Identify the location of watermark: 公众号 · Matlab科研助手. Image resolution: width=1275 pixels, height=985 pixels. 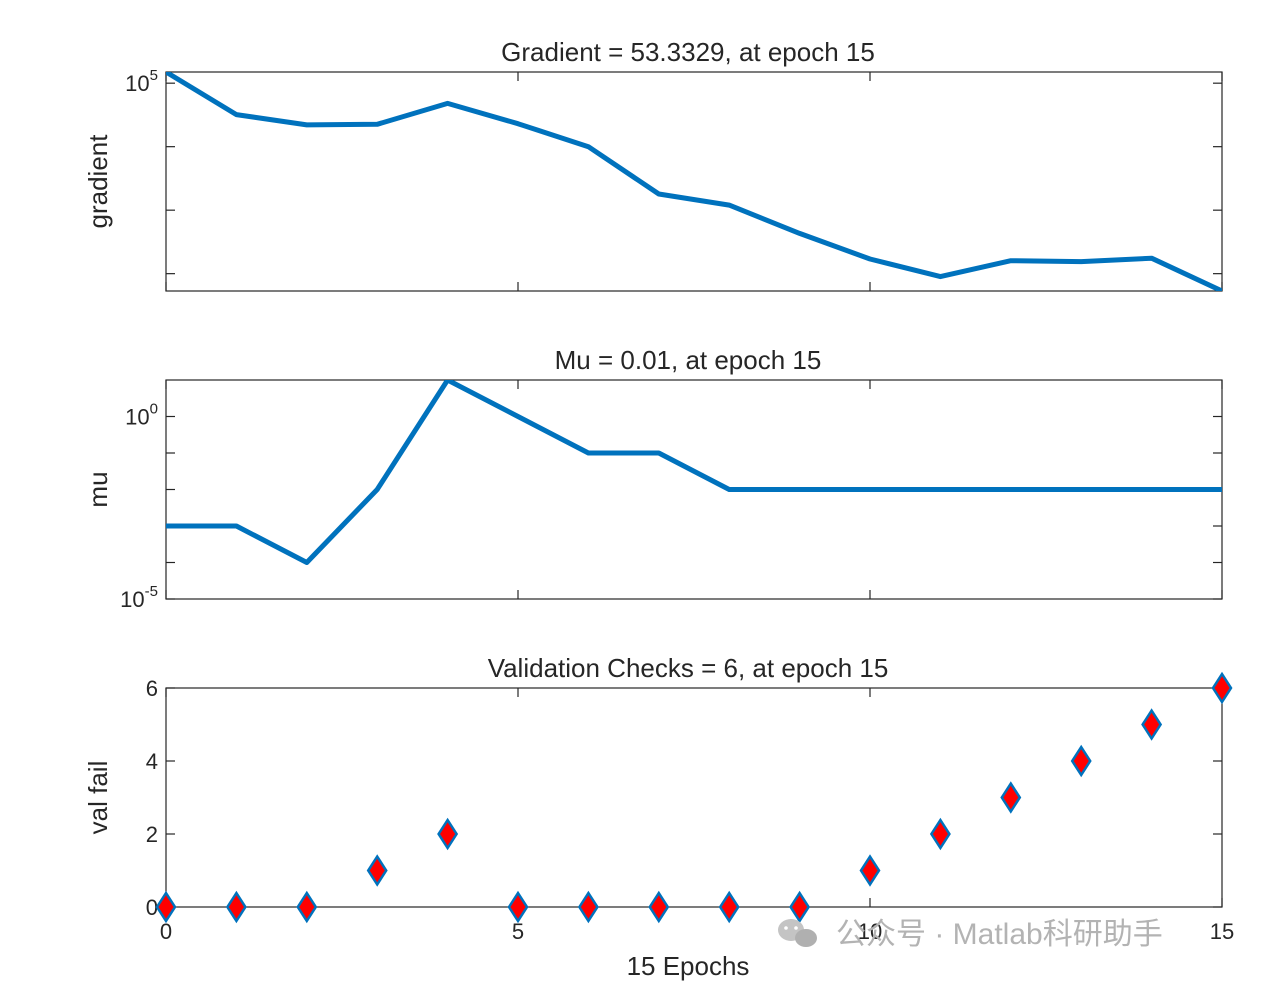
(970, 934).